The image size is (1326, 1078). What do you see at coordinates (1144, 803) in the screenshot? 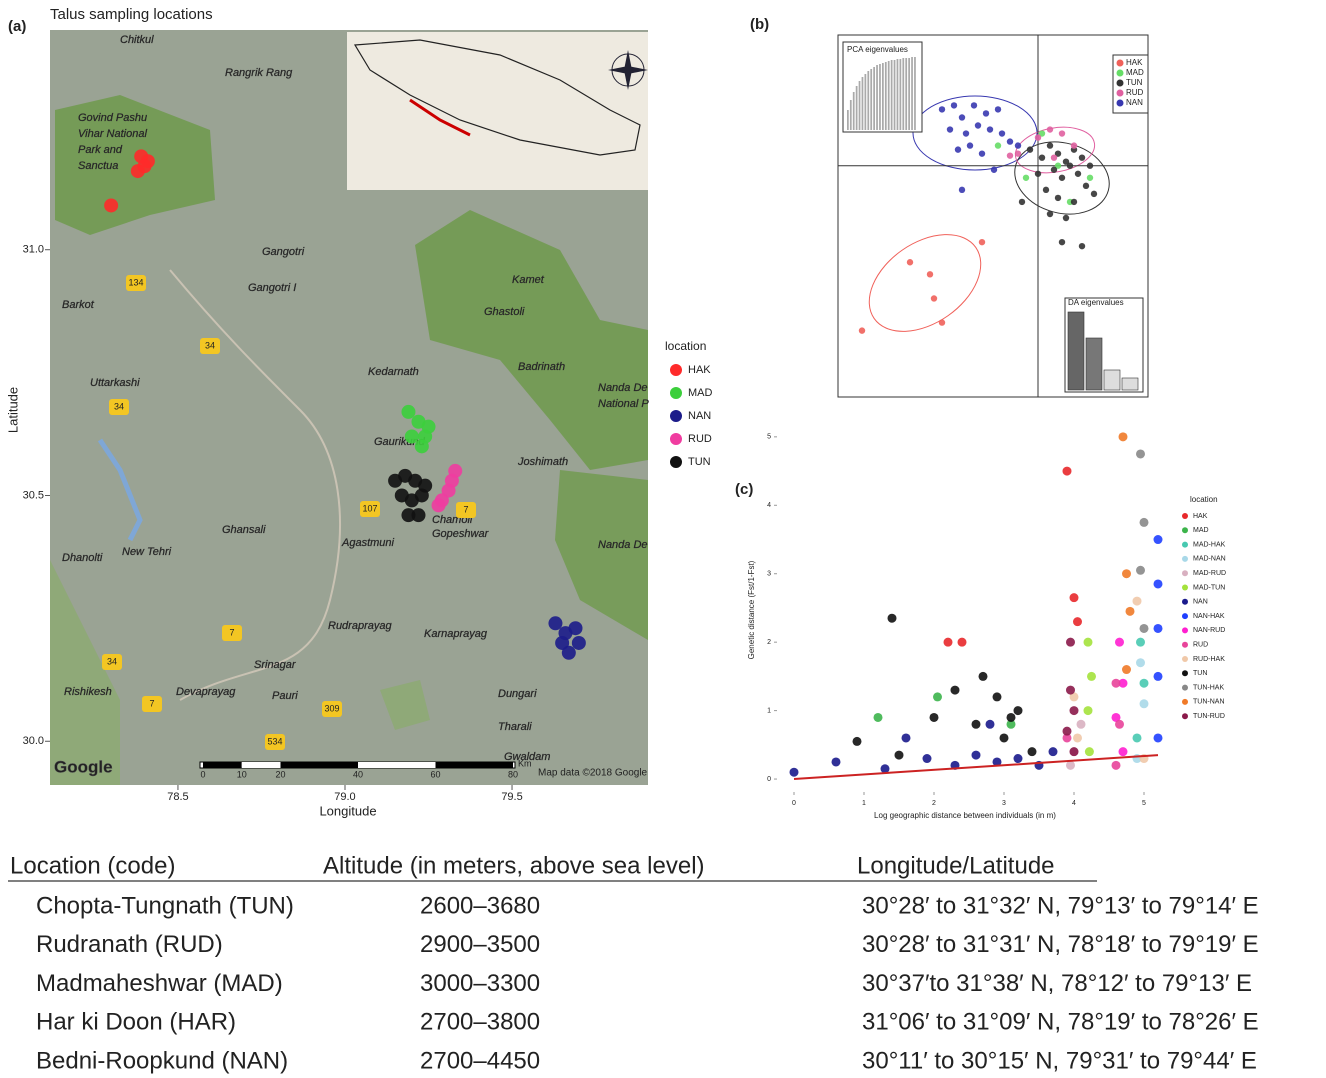
I see `x-tick-label: 5` at bounding box center [1144, 803].